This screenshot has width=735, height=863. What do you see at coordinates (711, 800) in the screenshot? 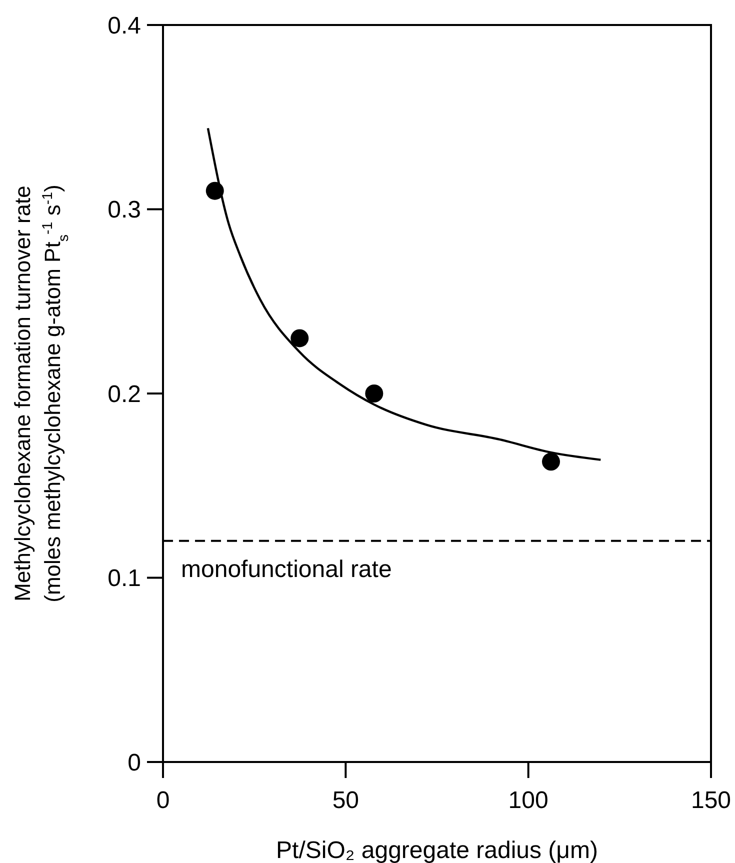
I see `x-tick-label: 150` at bounding box center [711, 800].